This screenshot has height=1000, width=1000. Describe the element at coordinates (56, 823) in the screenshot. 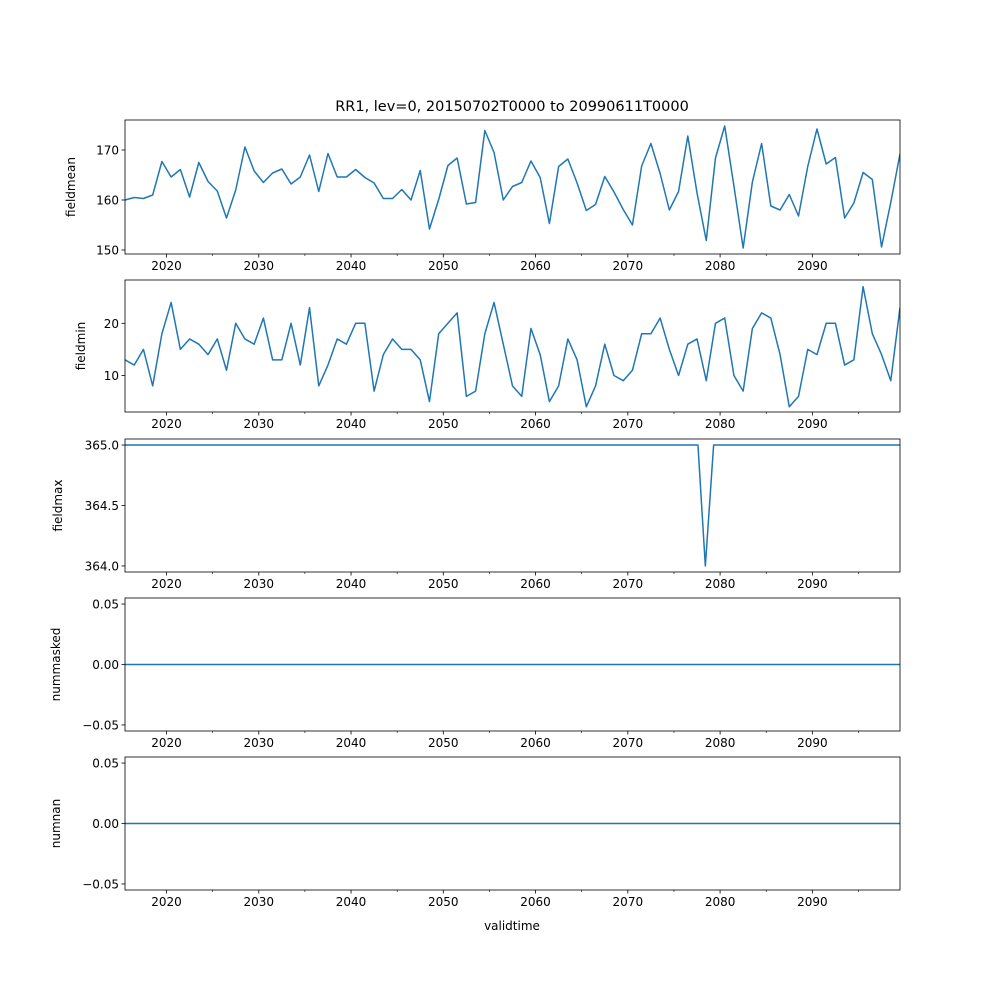

I see `y-axis-label-numnan: numnan` at that location.